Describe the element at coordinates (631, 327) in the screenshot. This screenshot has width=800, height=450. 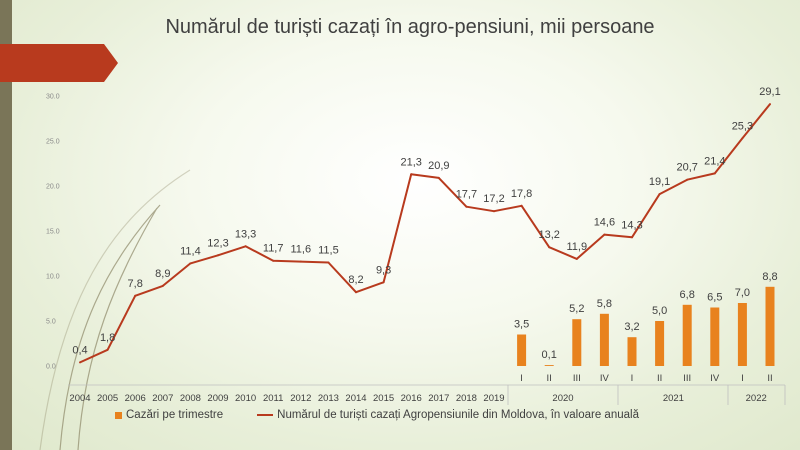
I see `bar-data-label: 3,2` at that location.